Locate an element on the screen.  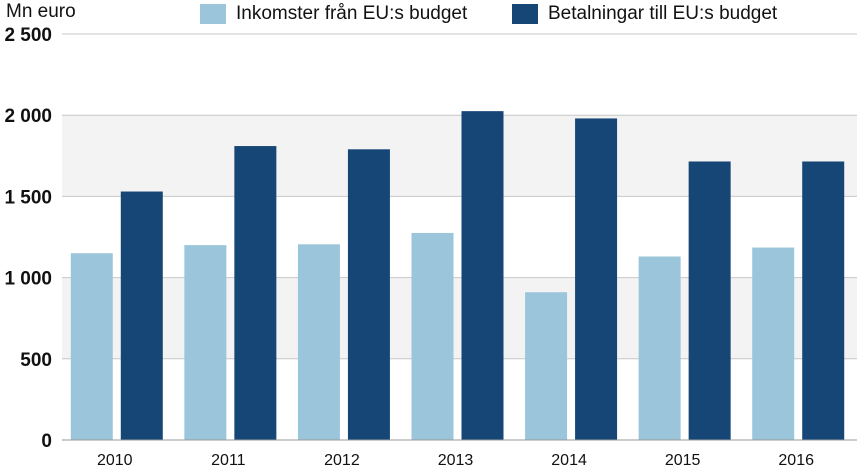
legend-item-series-1: Inkomster från EU:s budget is located at coordinates (333, 14).